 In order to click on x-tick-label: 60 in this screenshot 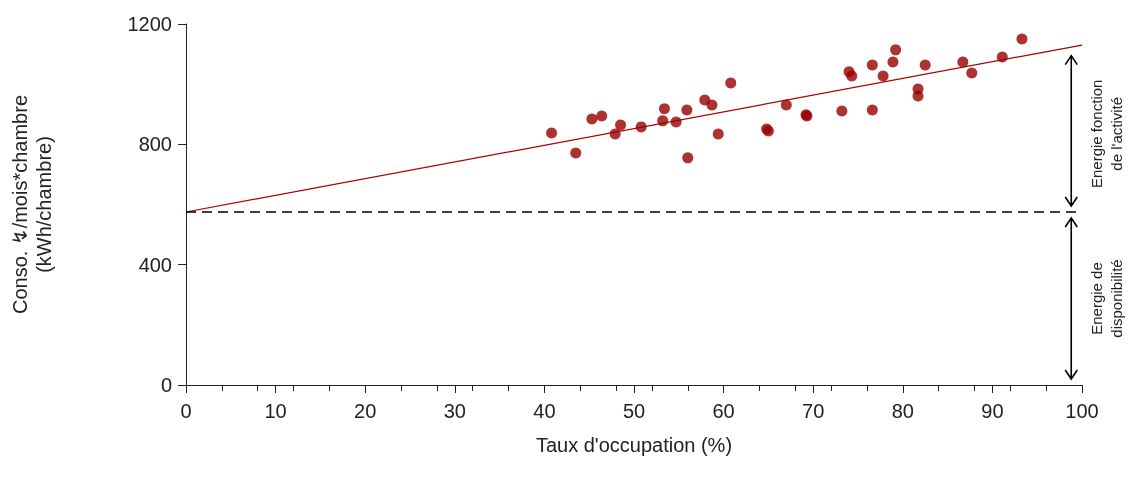, I will do `click(723, 411)`.